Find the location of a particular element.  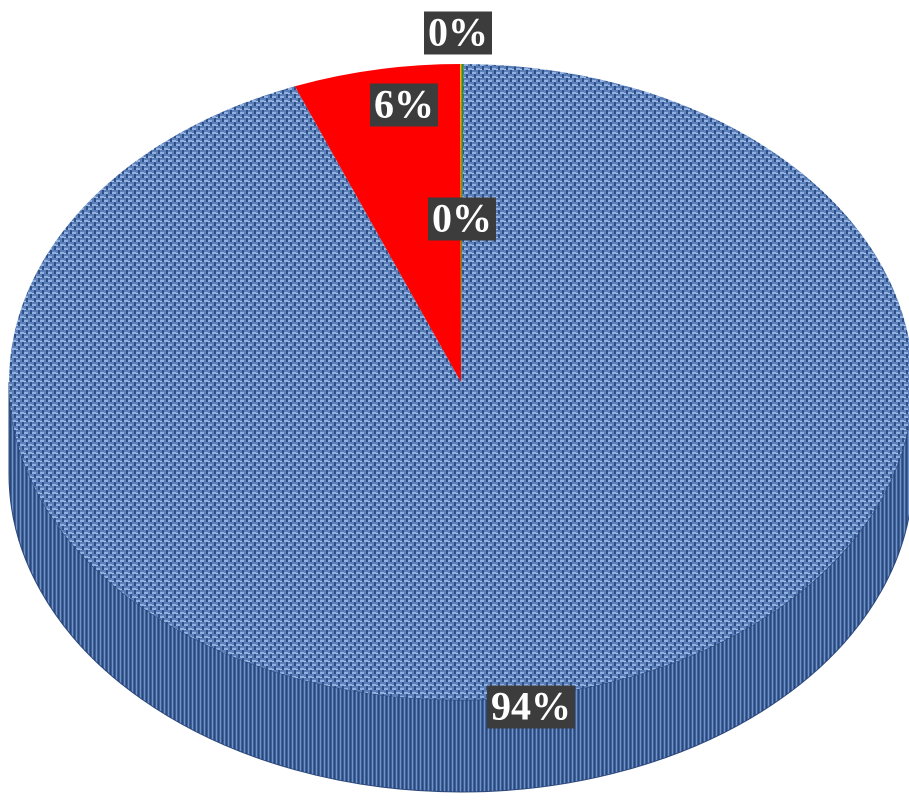

data-label-1: 6% is located at coordinates (404, 104).